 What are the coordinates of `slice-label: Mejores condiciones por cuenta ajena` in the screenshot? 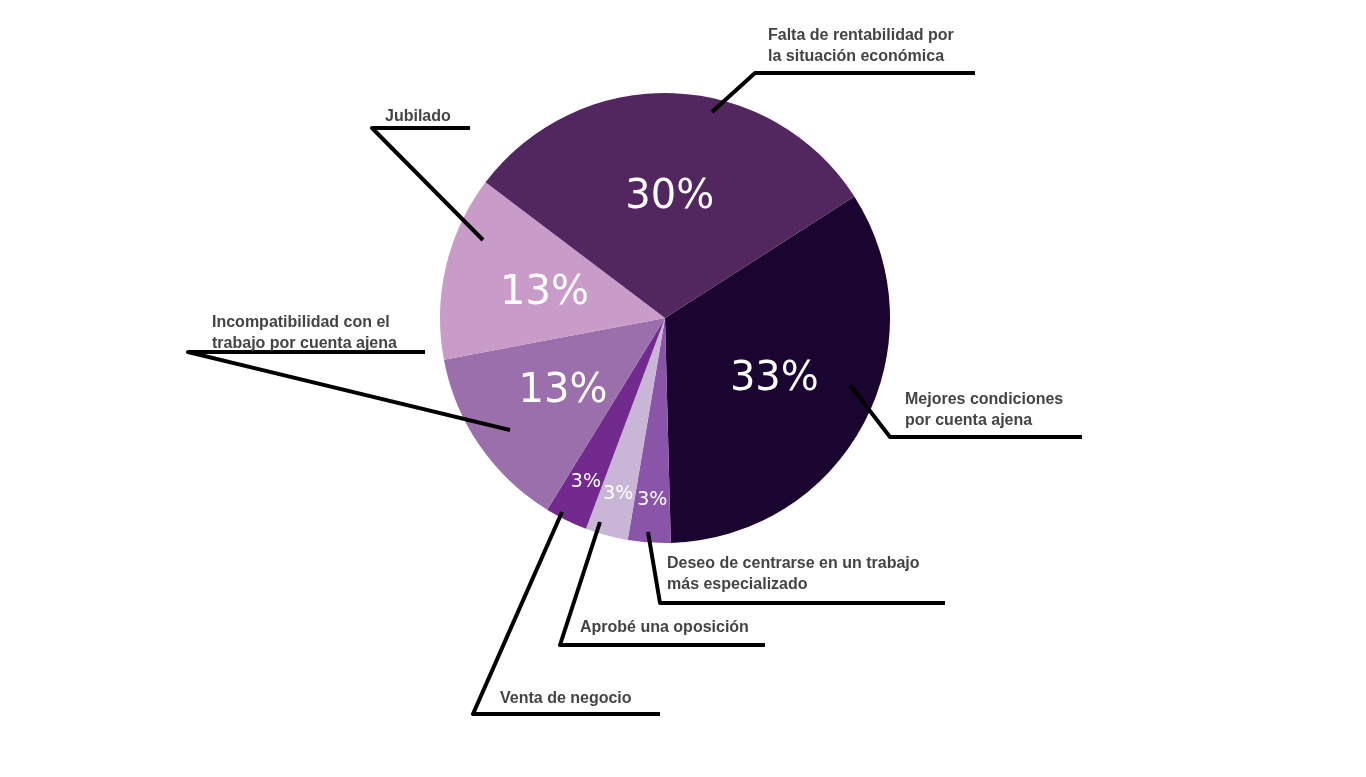 It's located at (984, 409).